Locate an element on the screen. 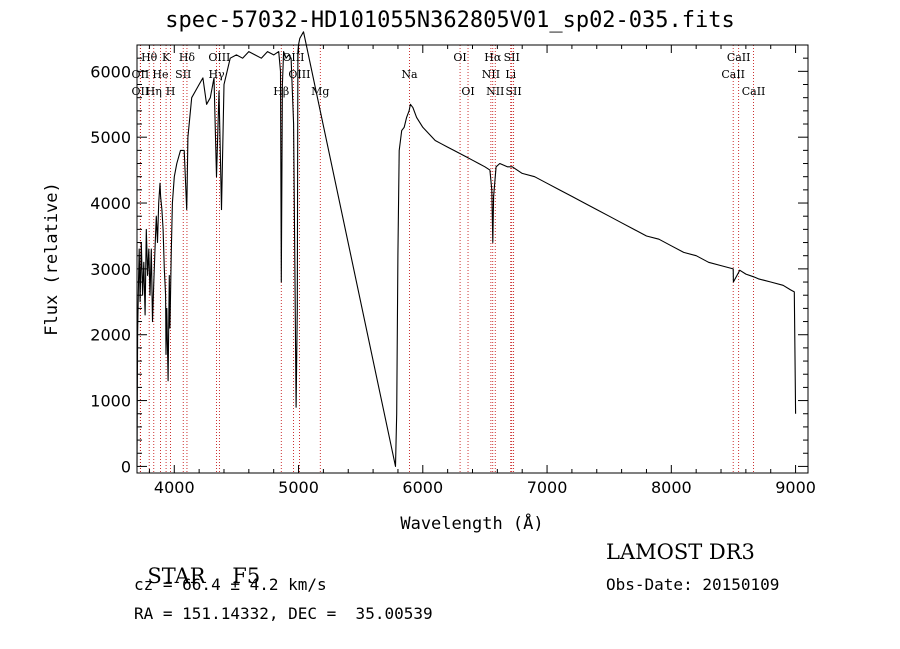 The height and width of the screenshot is (649, 900). x-axis-label: Wavelength (Å) is located at coordinates (471, 523).